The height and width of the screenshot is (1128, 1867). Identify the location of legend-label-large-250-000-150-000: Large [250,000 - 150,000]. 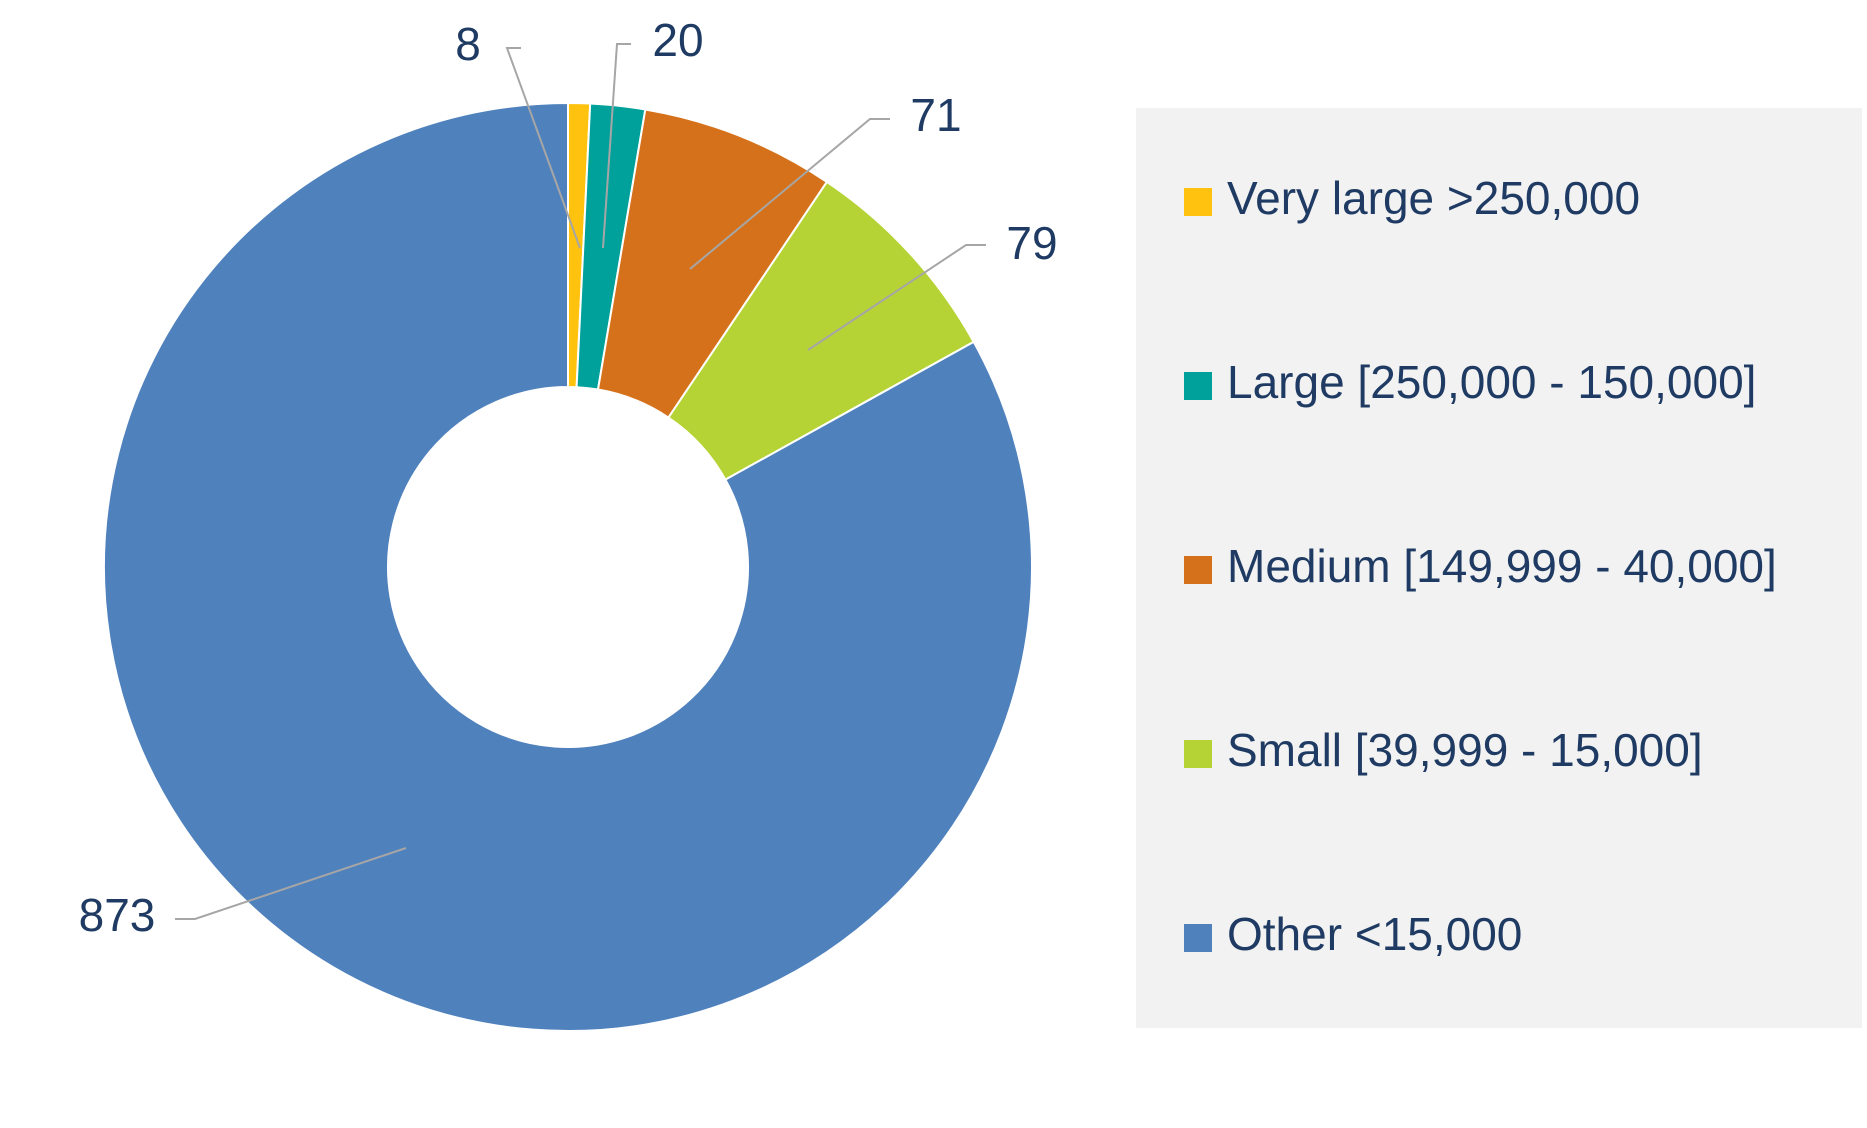
(1491, 382).